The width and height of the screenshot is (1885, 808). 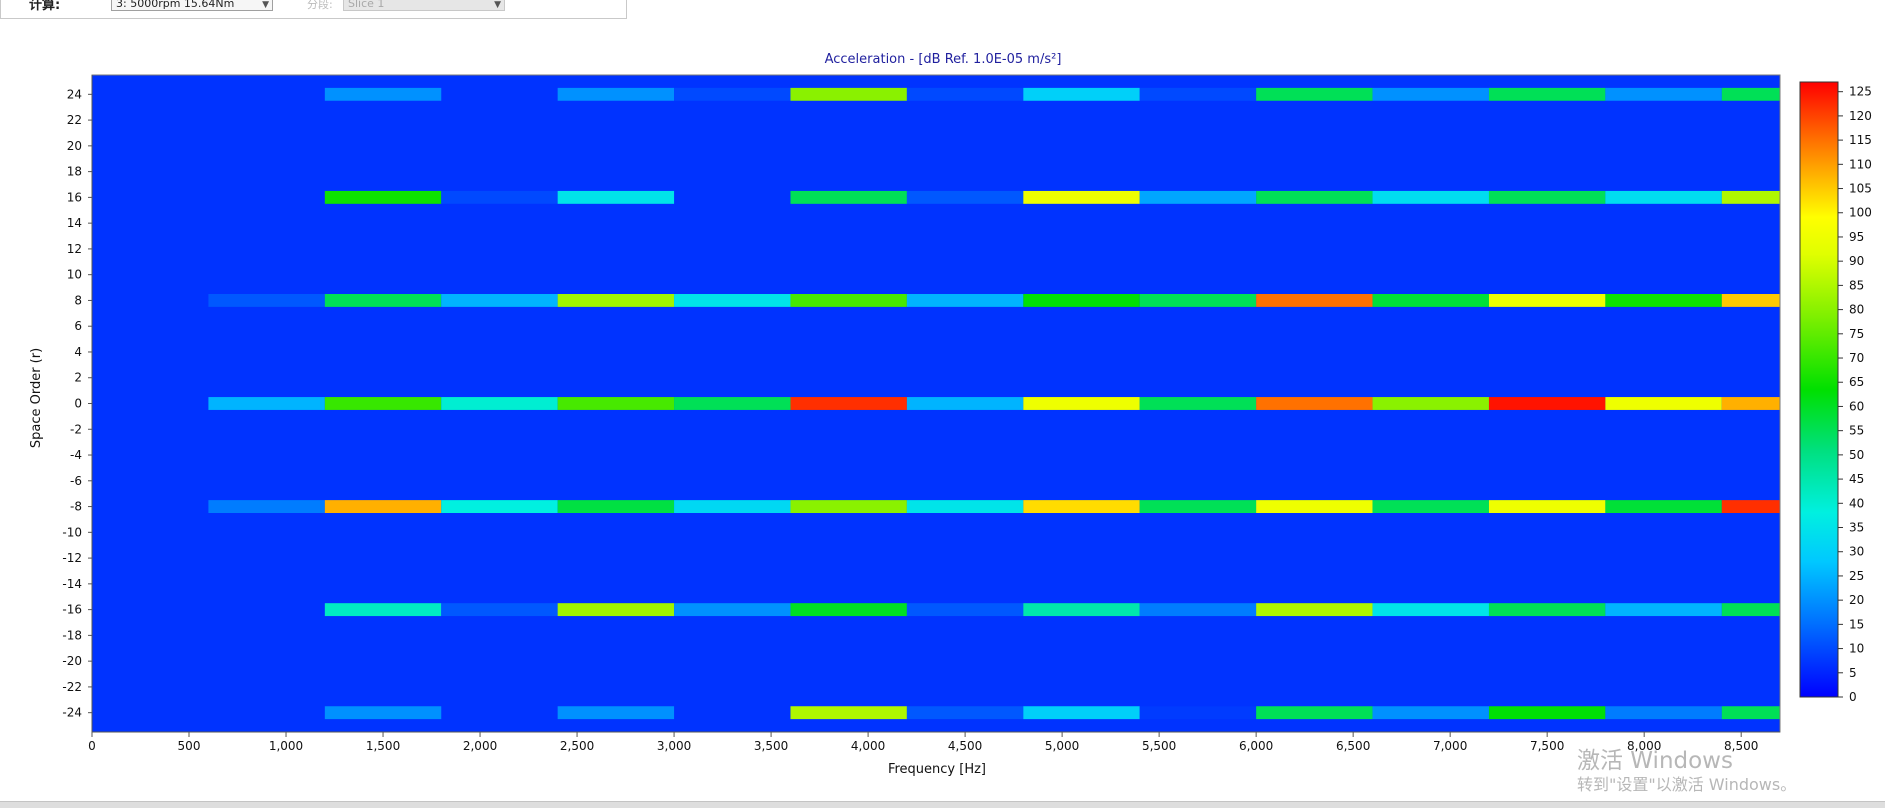 What do you see at coordinates (1547, 746) in the screenshot?
I see `x-tick-label: 7,500` at bounding box center [1547, 746].